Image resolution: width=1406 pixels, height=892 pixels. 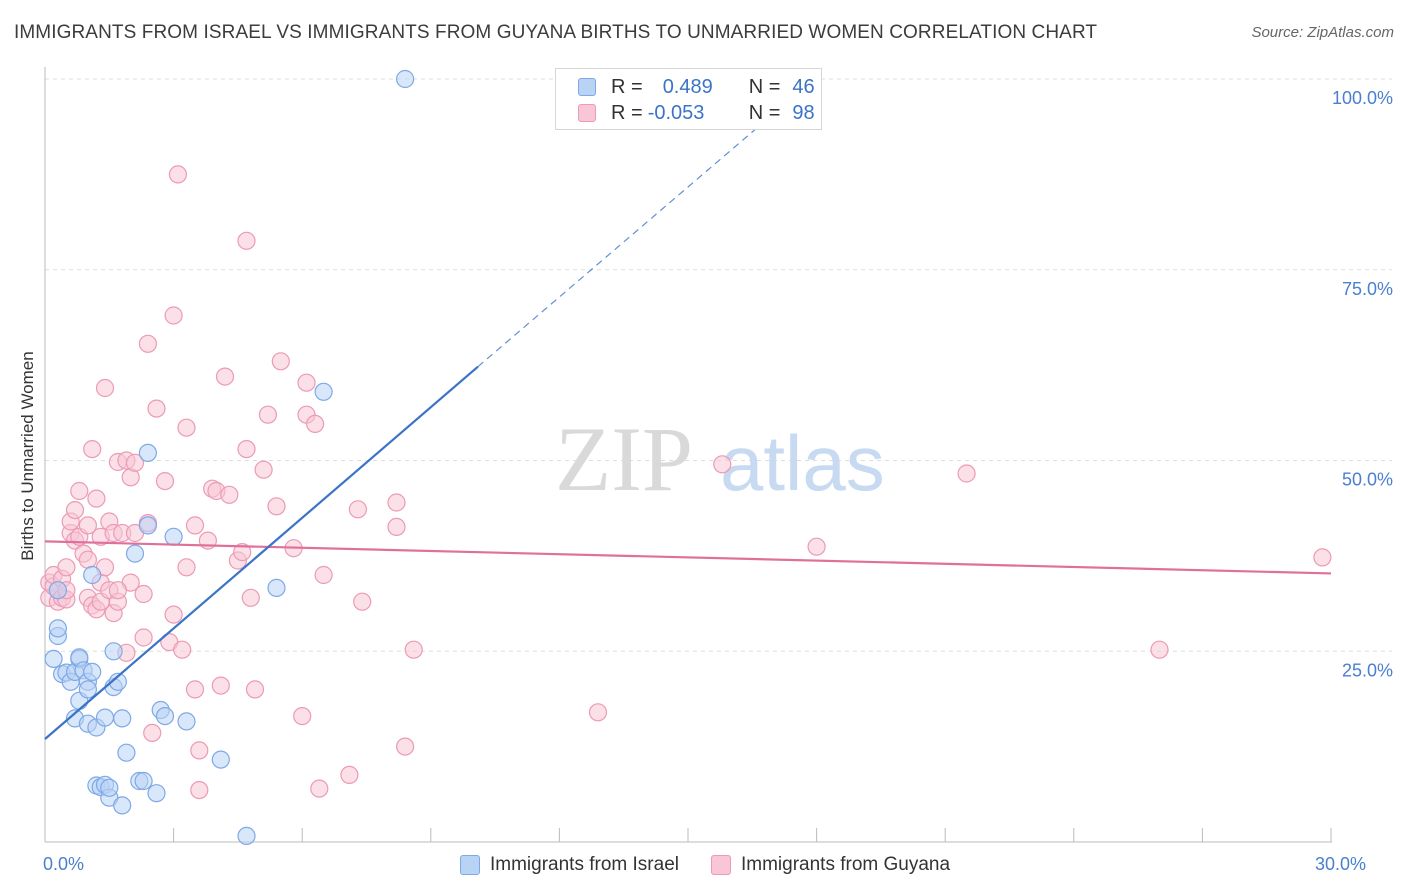 What do you see at coordinates (624, 459) in the screenshot?
I see `watermark-zip: ZIP` at bounding box center [624, 459].